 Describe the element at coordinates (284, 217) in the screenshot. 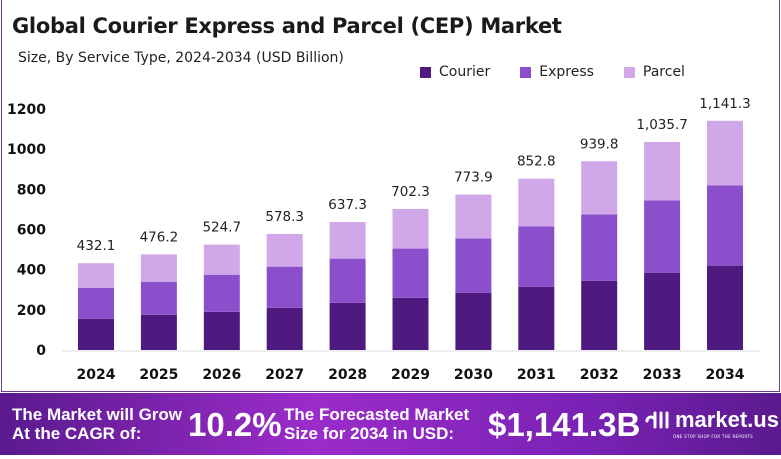

I see `total-label: 578.3` at that location.